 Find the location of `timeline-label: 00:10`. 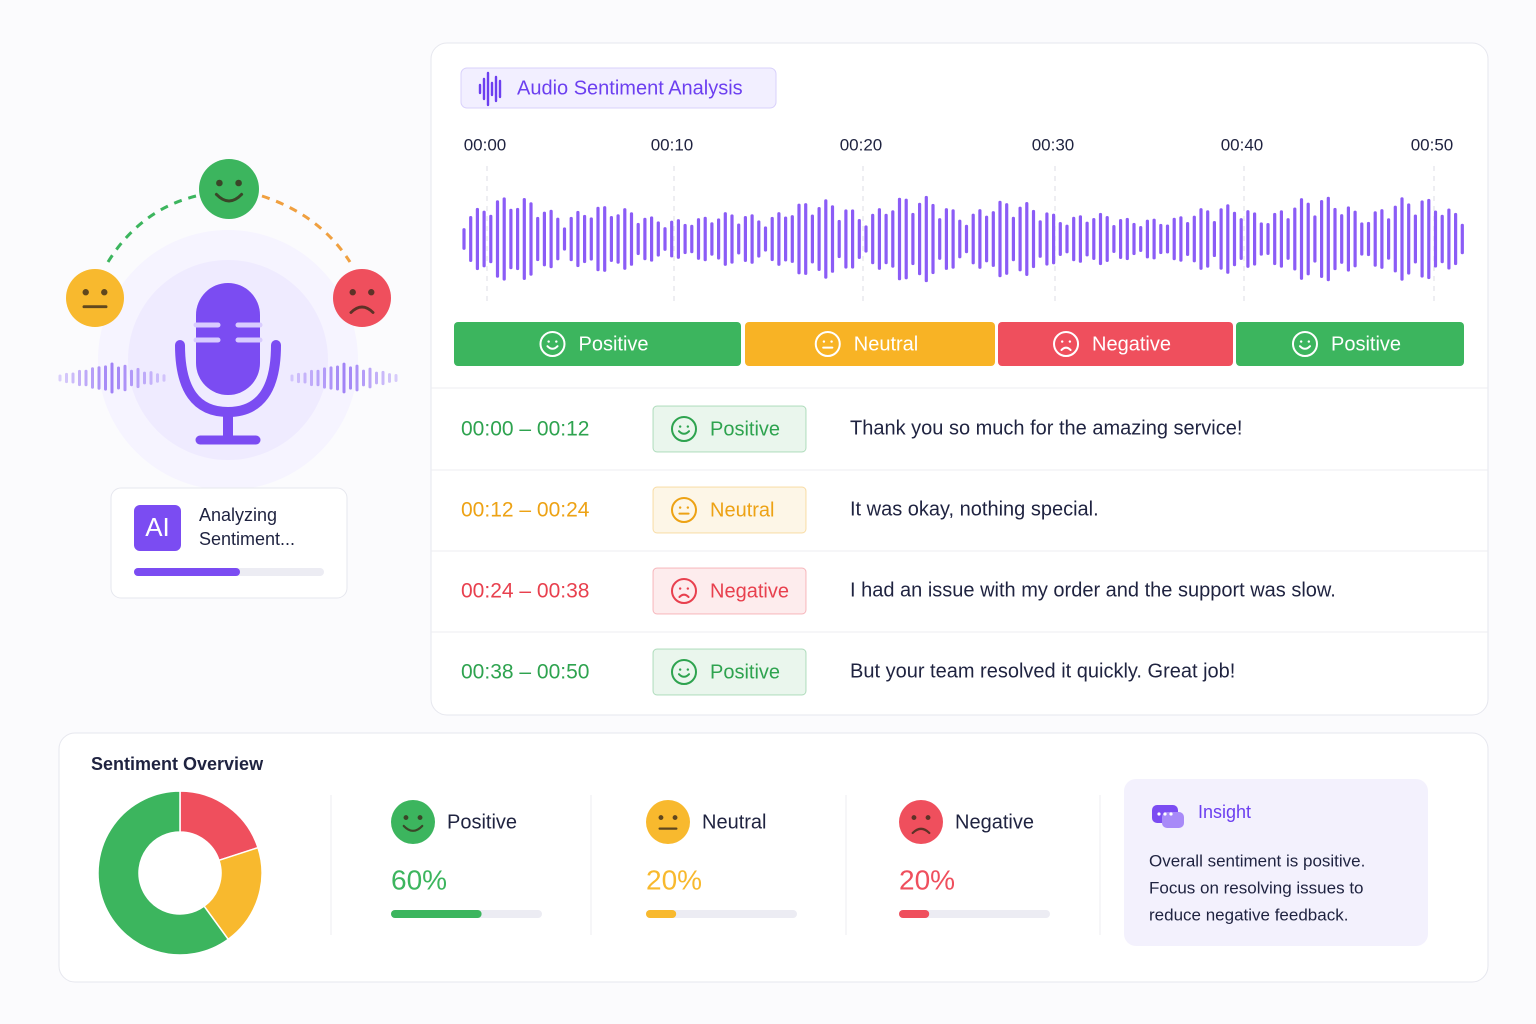

timeline-label: 00:10 is located at coordinates (672, 144).